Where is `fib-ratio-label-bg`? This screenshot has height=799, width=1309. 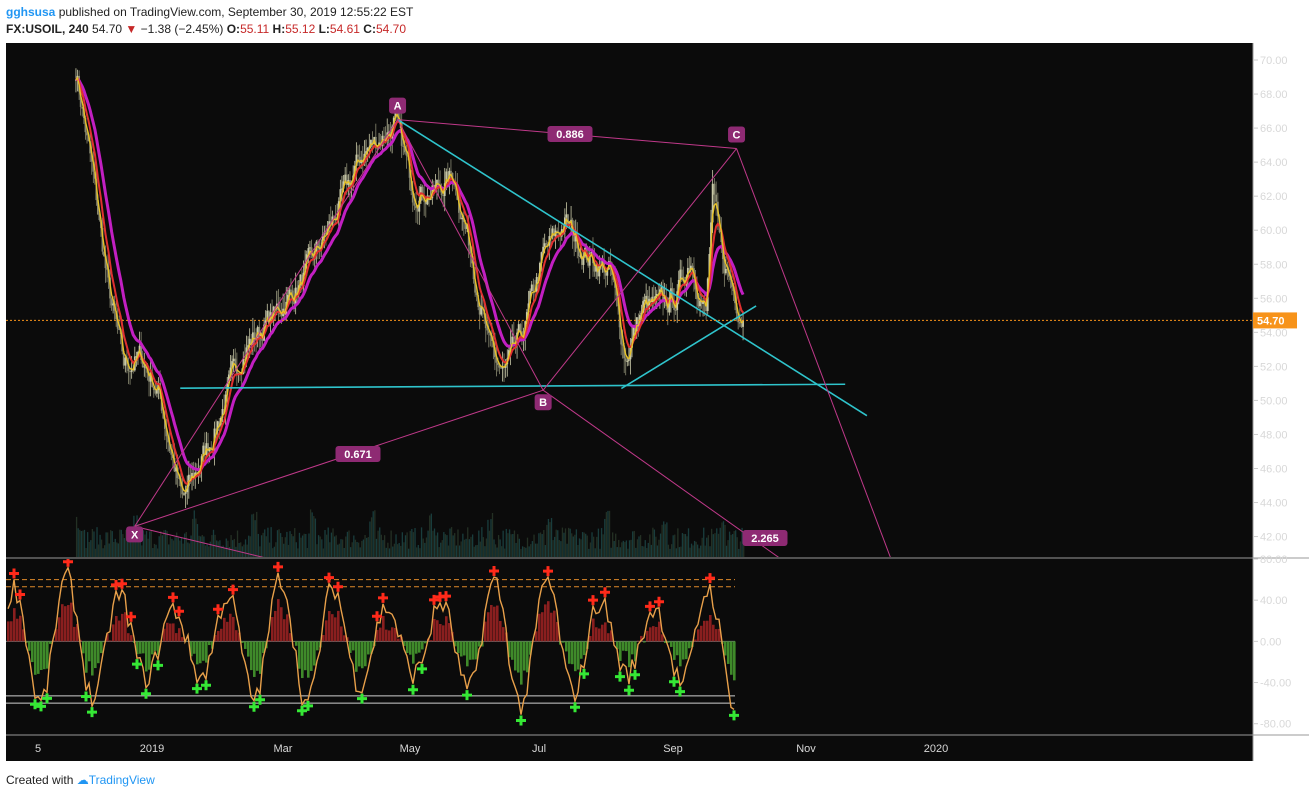 fib-ratio-label-bg is located at coordinates (358, 454).